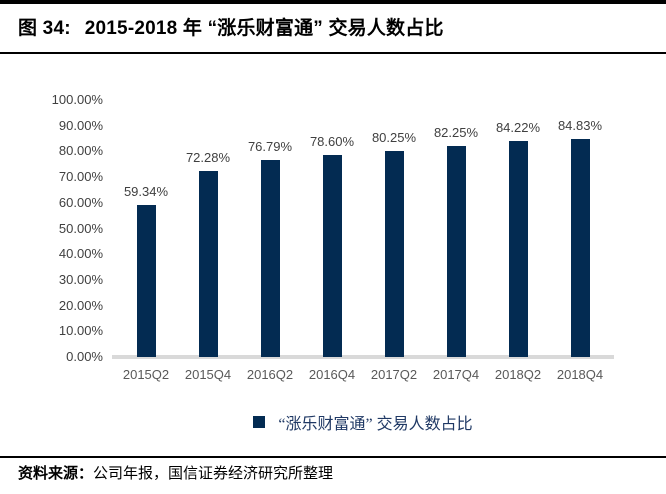 This screenshot has width=666, height=494. I want to click on y-tick-label: 60.00%, so click(80, 202).